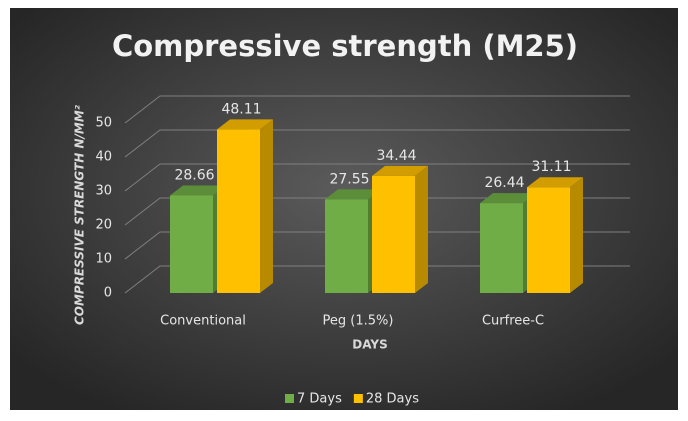 This screenshot has height=421, width=688. I want to click on y-tick-label: 40, so click(103, 157).